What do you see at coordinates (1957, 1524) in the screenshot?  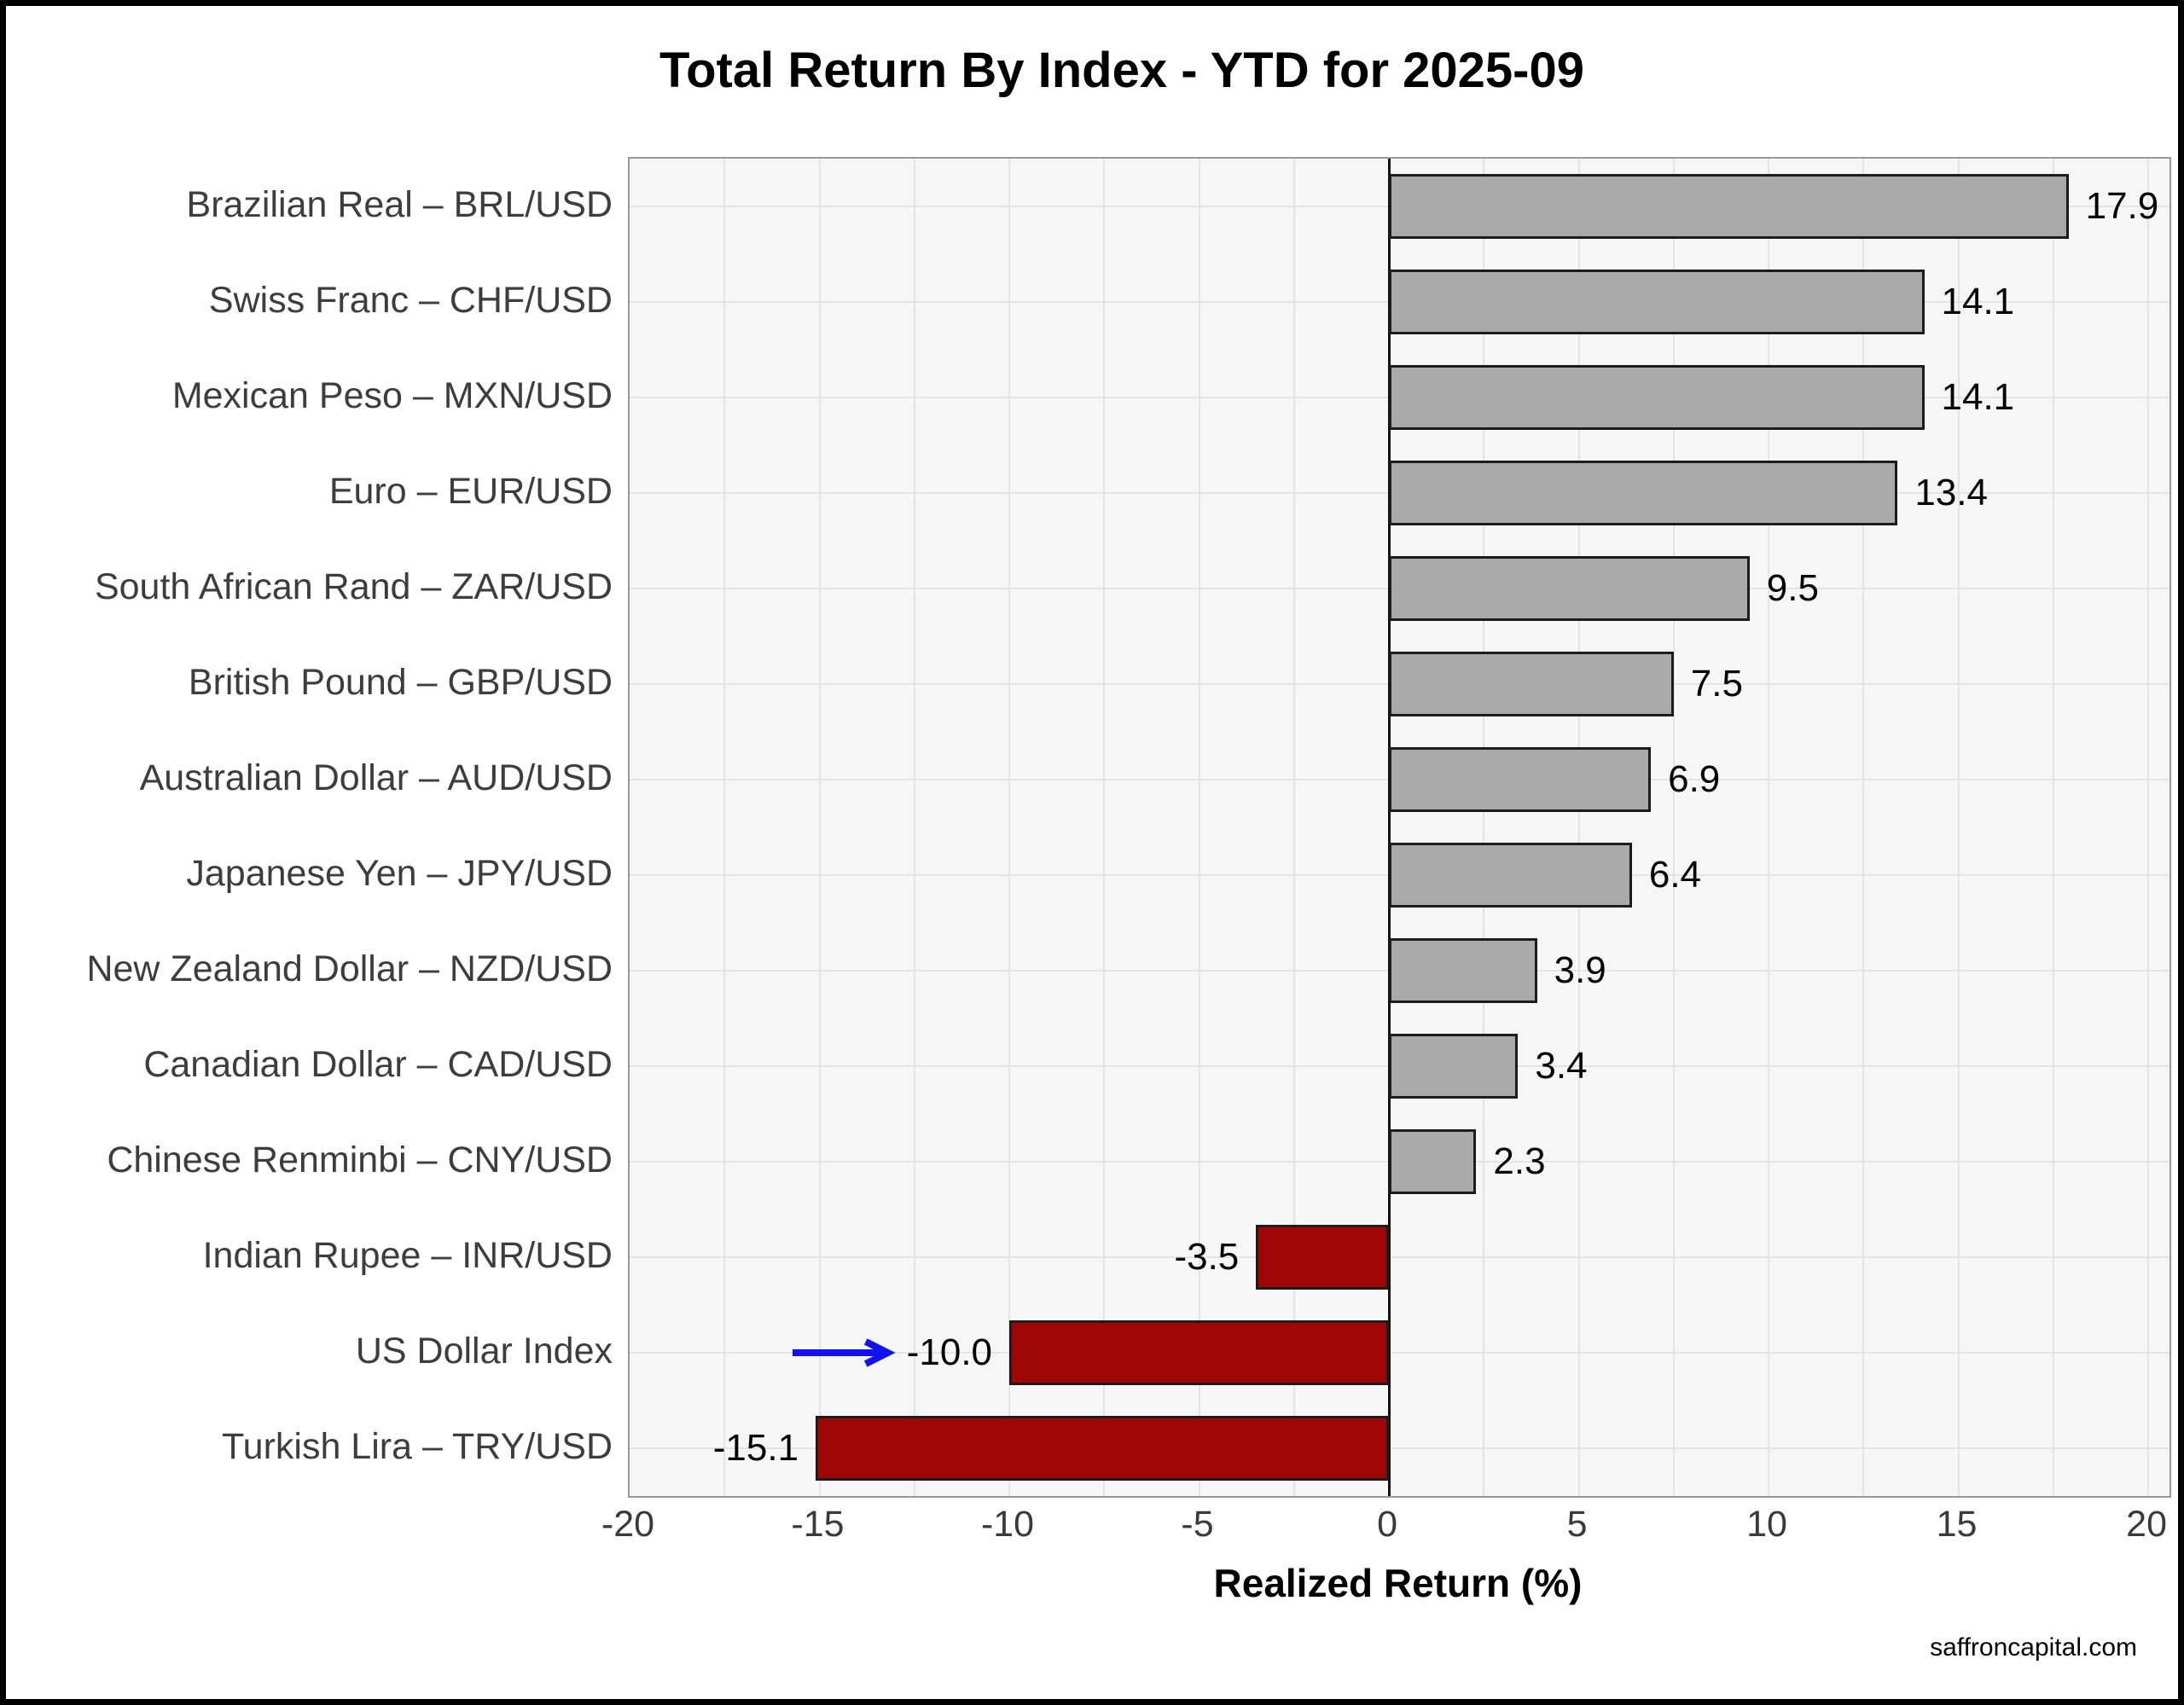 I see `x-tick-label: 15` at bounding box center [1957, 1524].